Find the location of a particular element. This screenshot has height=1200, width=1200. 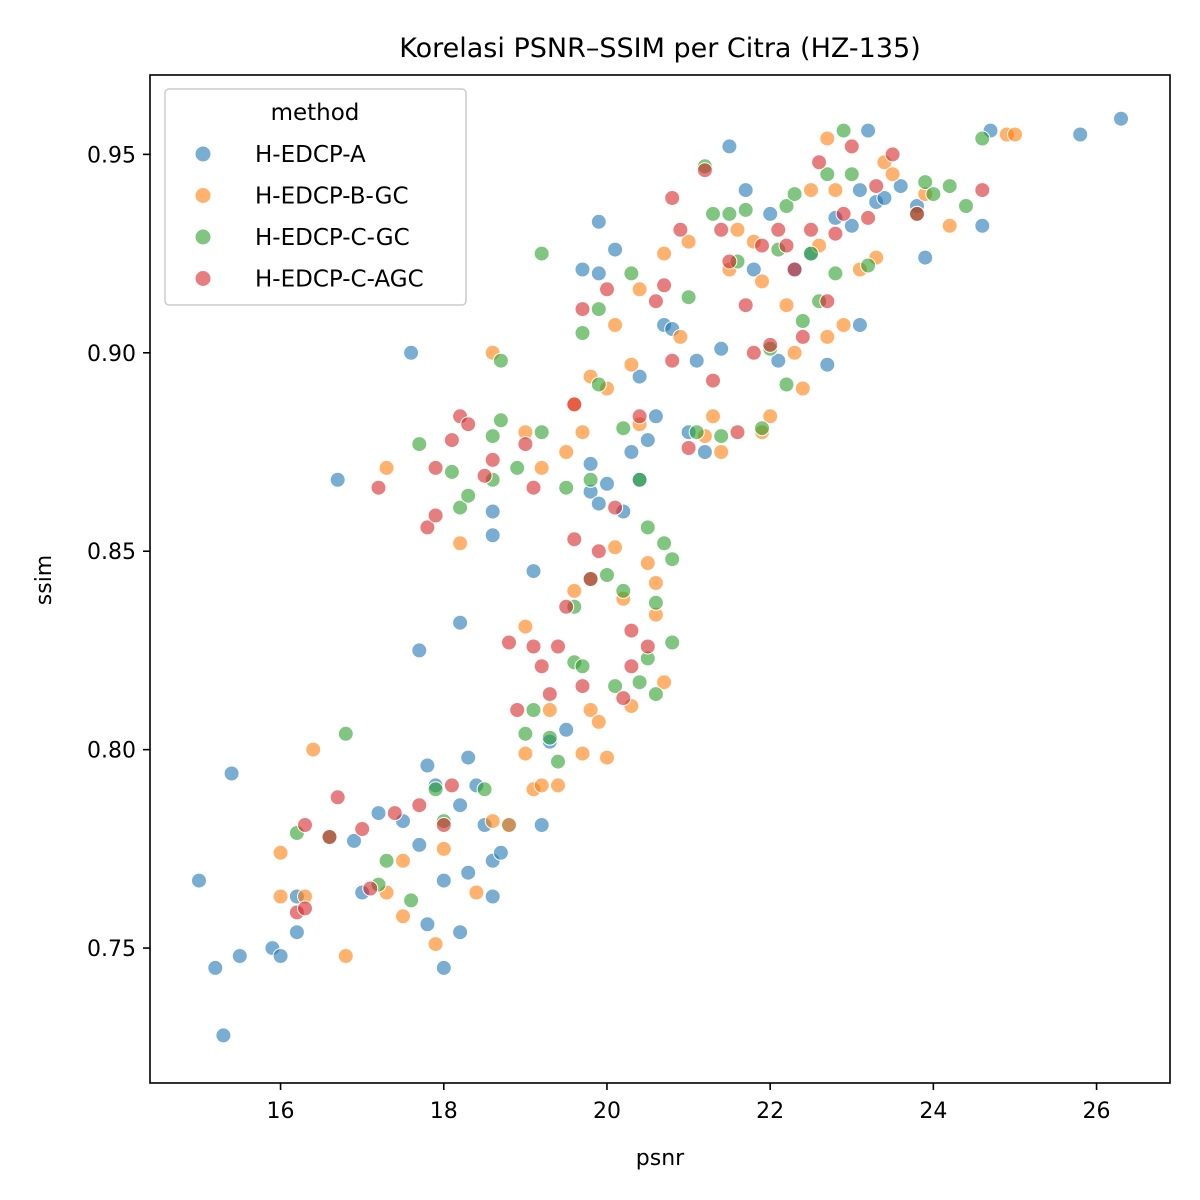

x-tick-label: 16 is located at coordinates (281, 1111).